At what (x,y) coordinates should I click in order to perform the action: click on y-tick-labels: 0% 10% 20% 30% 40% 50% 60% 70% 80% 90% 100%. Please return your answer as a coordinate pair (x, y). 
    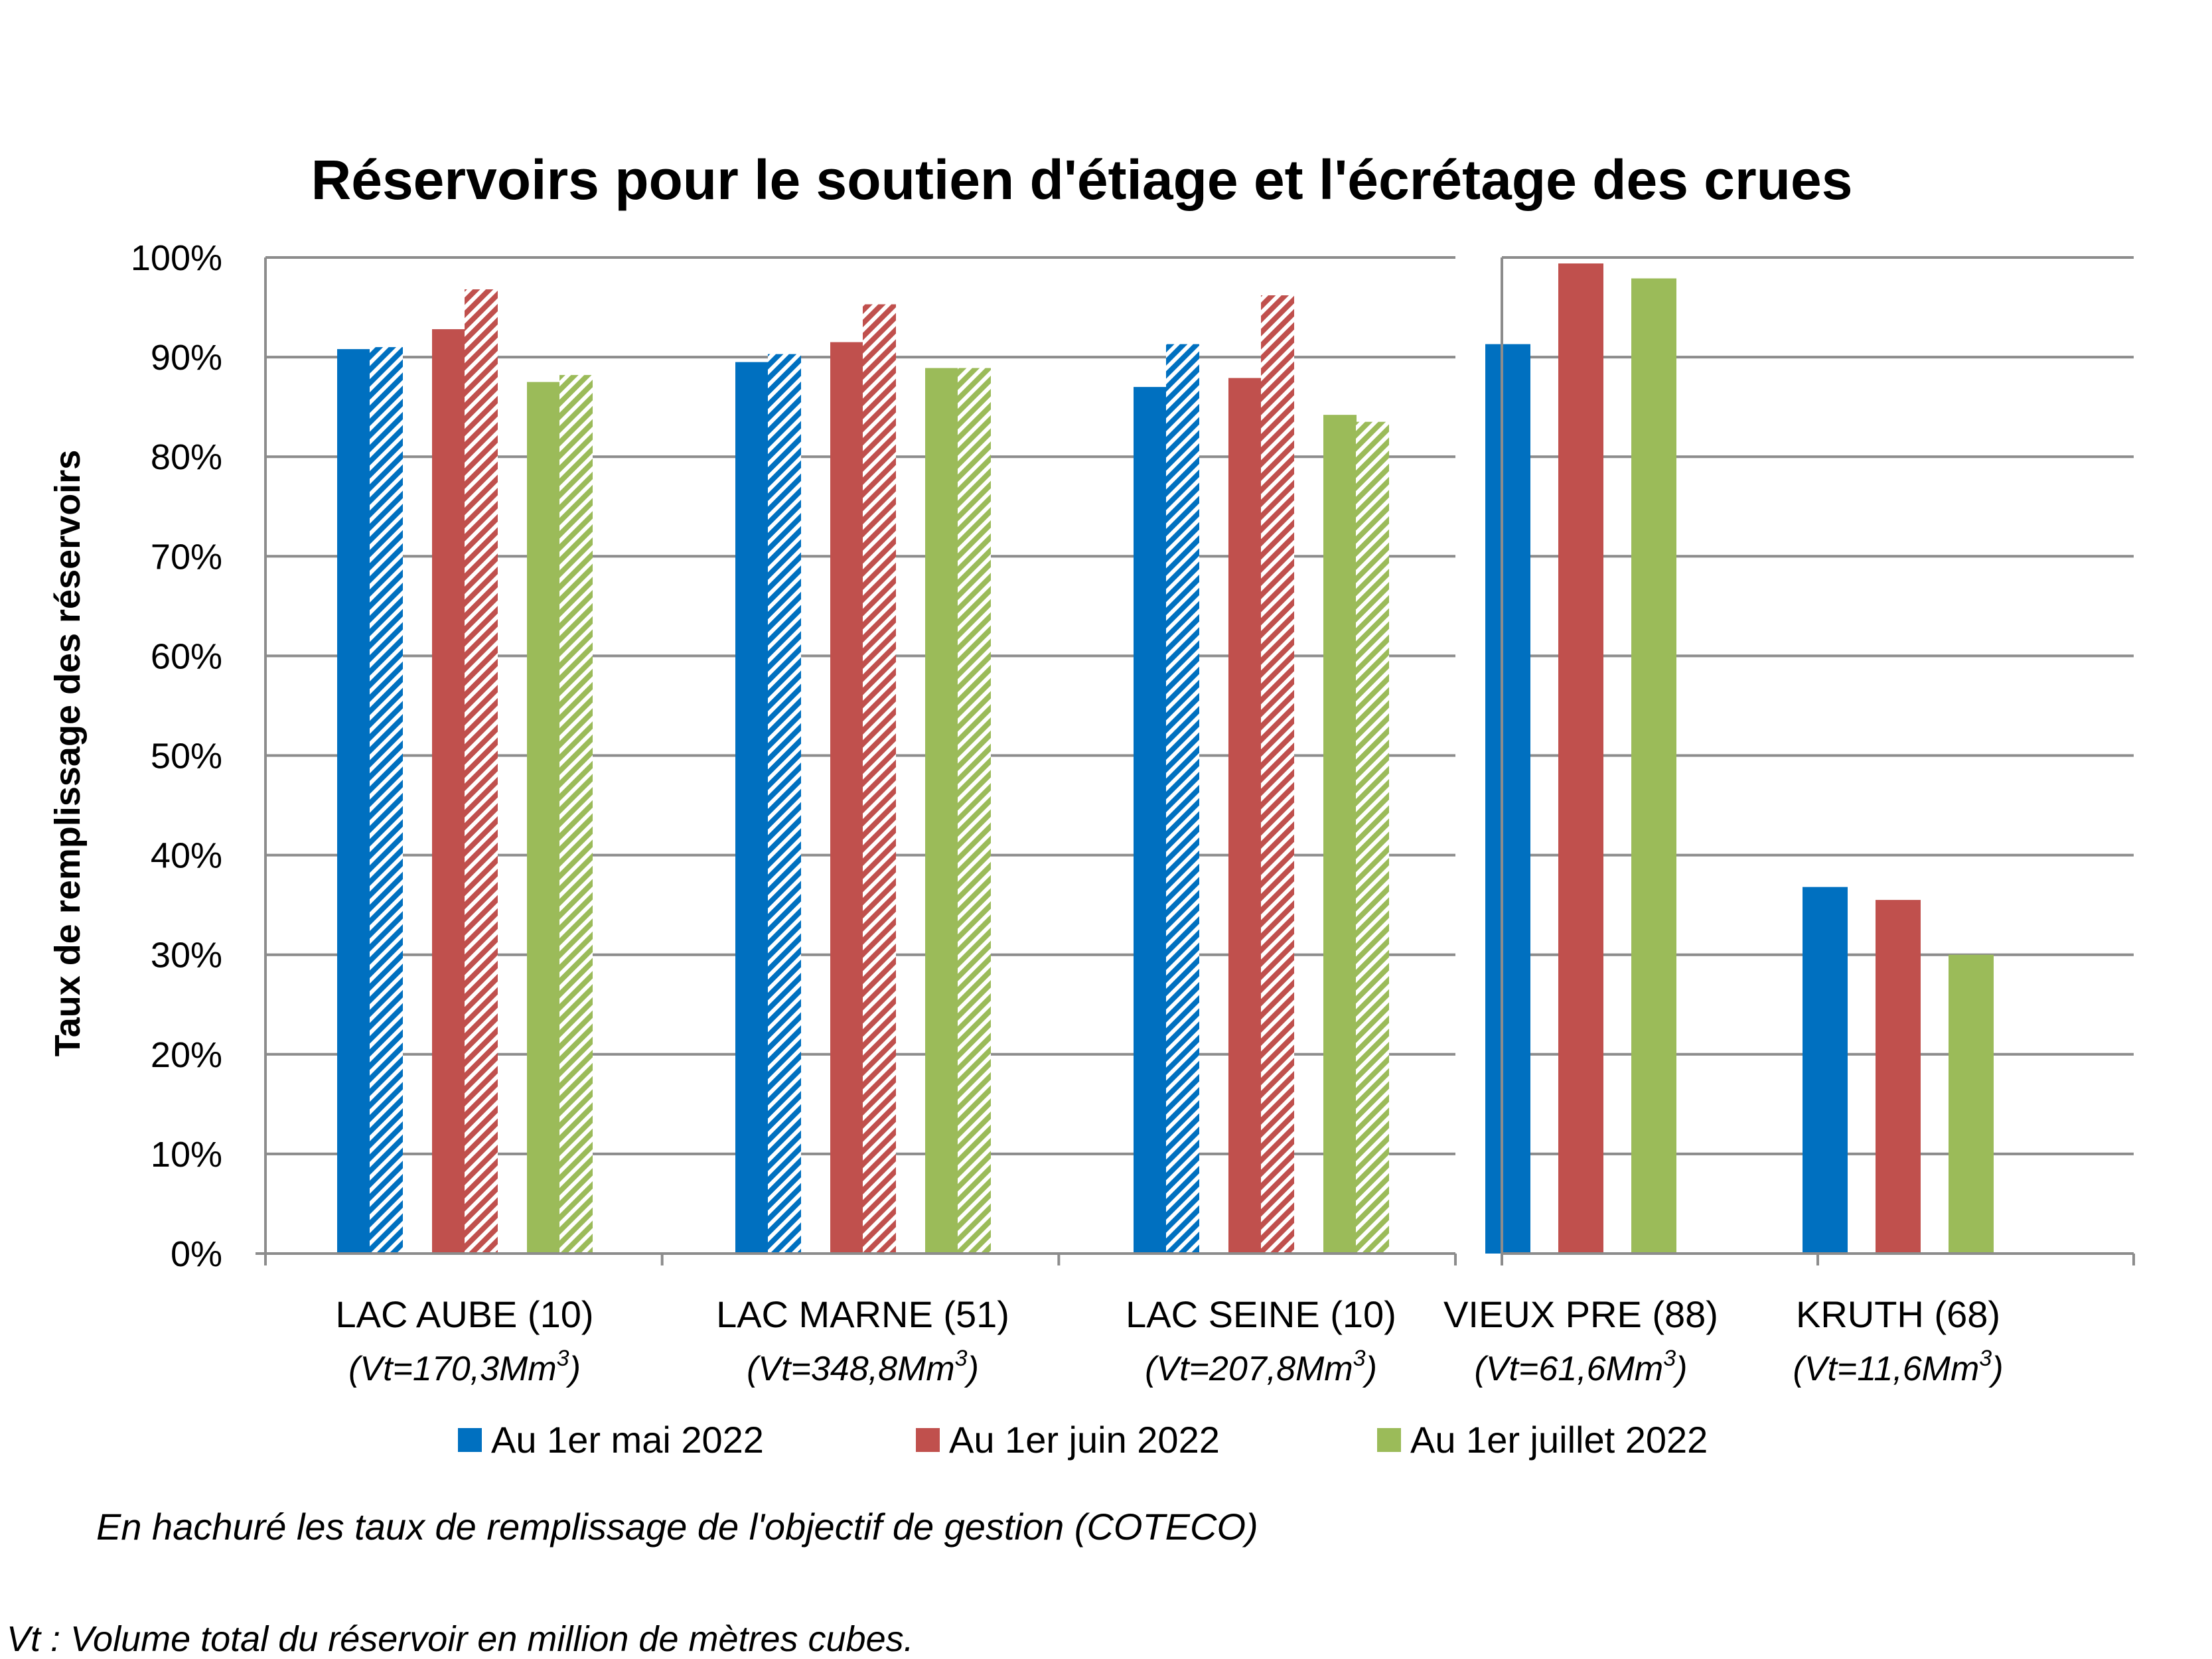
    Looking at the image, I should click on (177, 756).